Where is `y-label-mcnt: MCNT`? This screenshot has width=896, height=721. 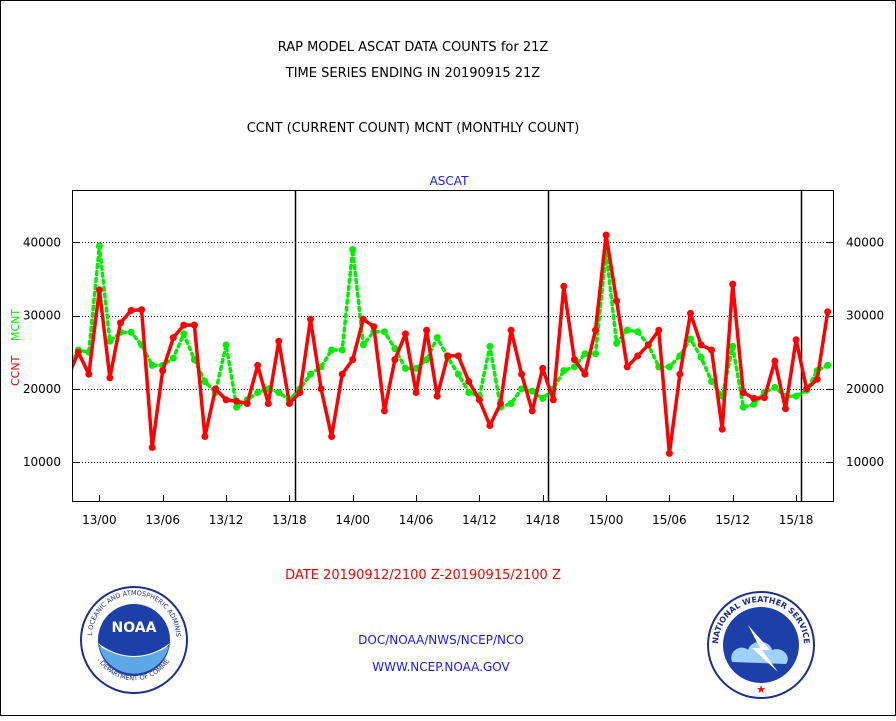
y-label-mcnt: MCNT is located at coordinates (15, 325).